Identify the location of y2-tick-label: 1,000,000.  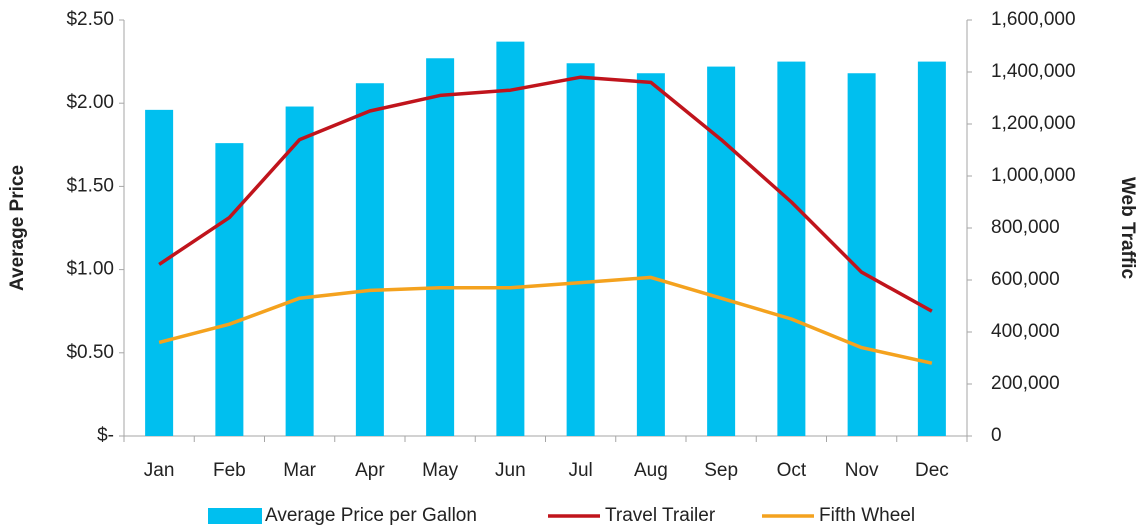
(1033, 175).